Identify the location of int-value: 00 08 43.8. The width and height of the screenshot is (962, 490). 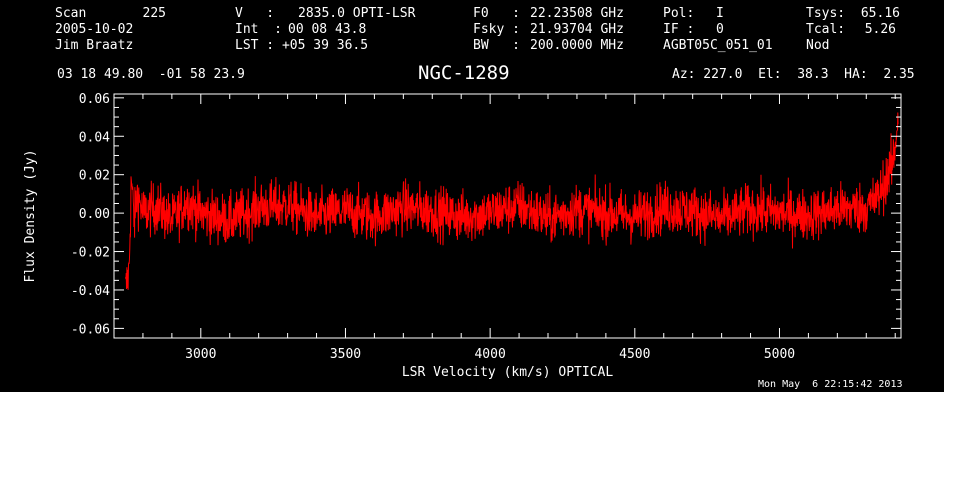
(327, 29).